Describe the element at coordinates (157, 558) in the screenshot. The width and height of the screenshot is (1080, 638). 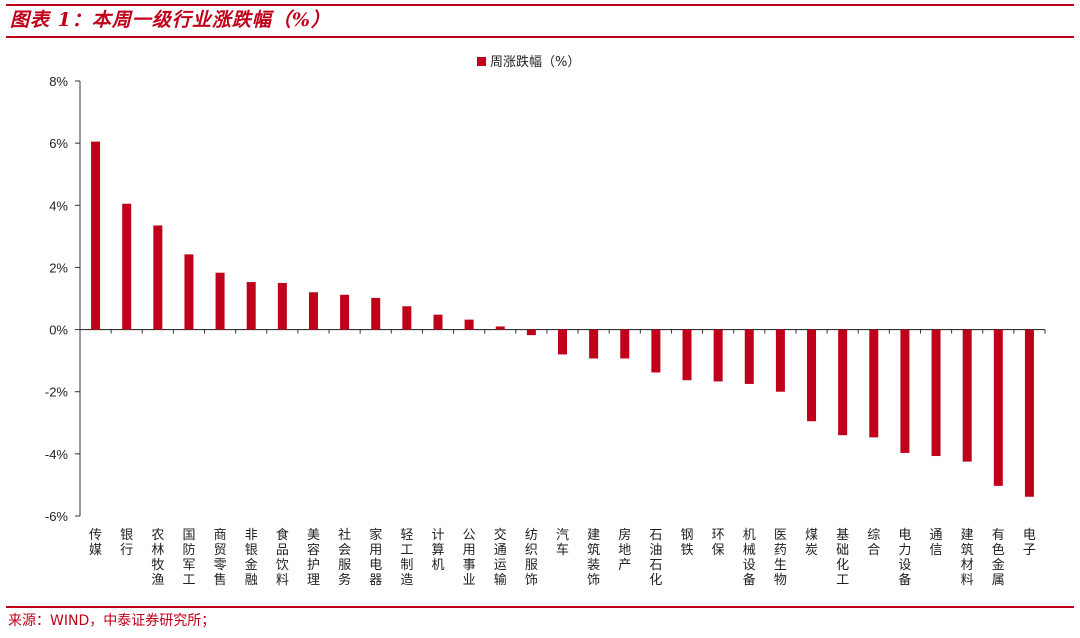
I see `x-tick-label: 农林牧渔` at that location.